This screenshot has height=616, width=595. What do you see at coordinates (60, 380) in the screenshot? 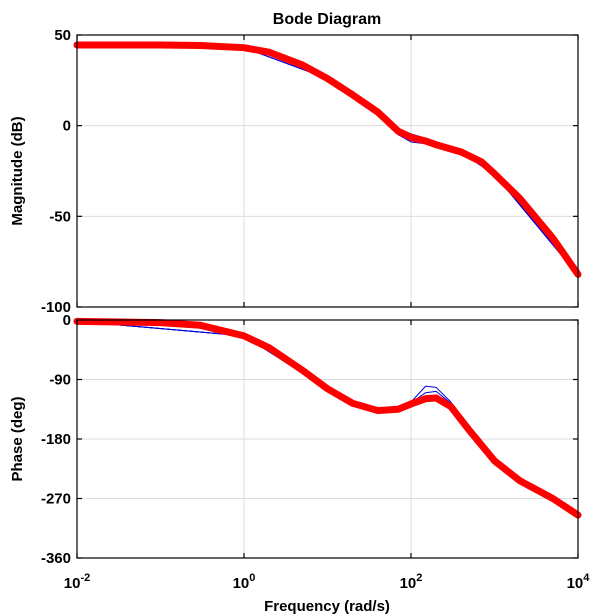
I see `phase-y-tick-label: -90` at bounding box center [60, 380].